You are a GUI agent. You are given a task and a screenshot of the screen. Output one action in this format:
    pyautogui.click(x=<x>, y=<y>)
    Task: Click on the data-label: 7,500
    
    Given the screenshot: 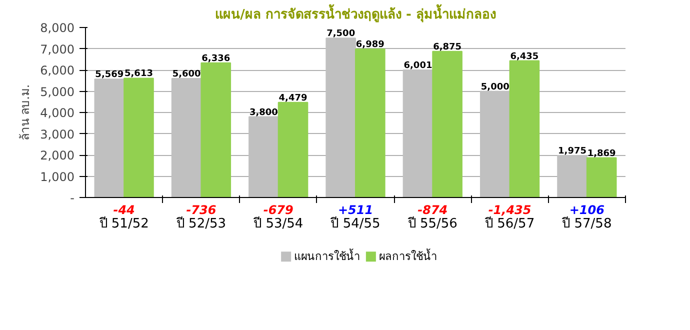 What is the action you would take?
    pyautogui.click(x=341, y=34)
    